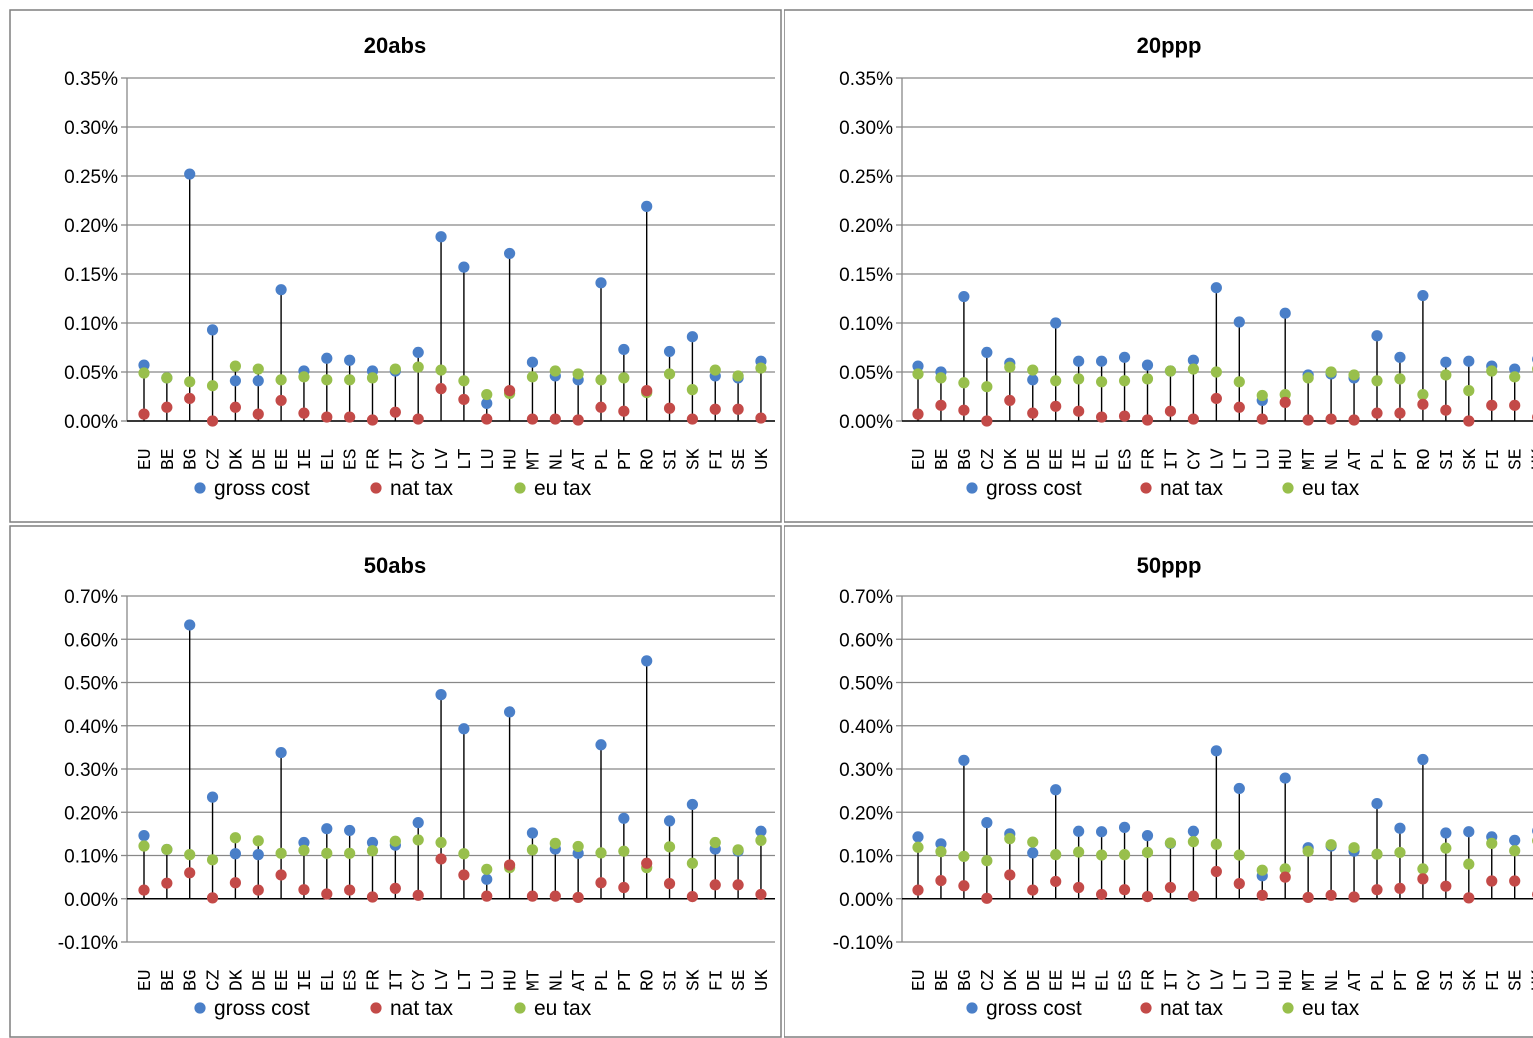 The height and width of the screenshot is (1038, 1533). Describe the element at coordinates (1169, 565) in the screenshot. I see `chart-title: 50ppp` at that location.